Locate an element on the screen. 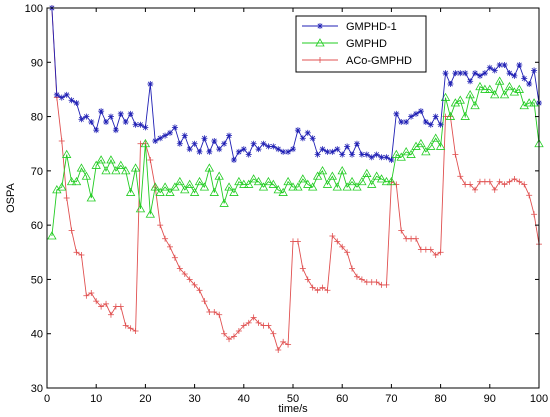  y-tick-label: 60 is located at coordinates (37, 226).